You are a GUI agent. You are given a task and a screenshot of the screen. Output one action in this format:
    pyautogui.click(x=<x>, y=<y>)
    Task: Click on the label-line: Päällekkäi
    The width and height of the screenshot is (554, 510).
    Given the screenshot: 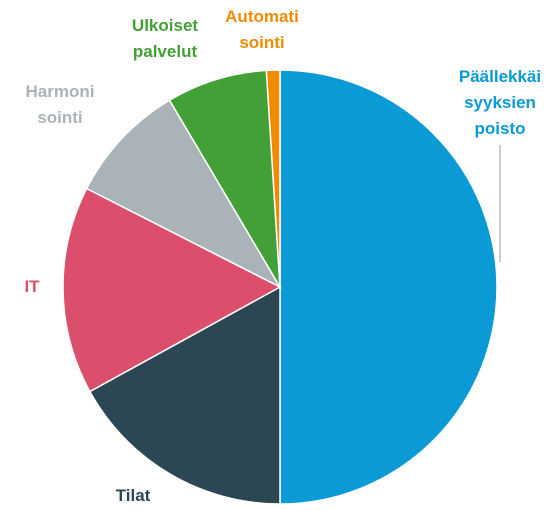 What is the action you would take?
    pyautogui.click(x=500, y=76)
    